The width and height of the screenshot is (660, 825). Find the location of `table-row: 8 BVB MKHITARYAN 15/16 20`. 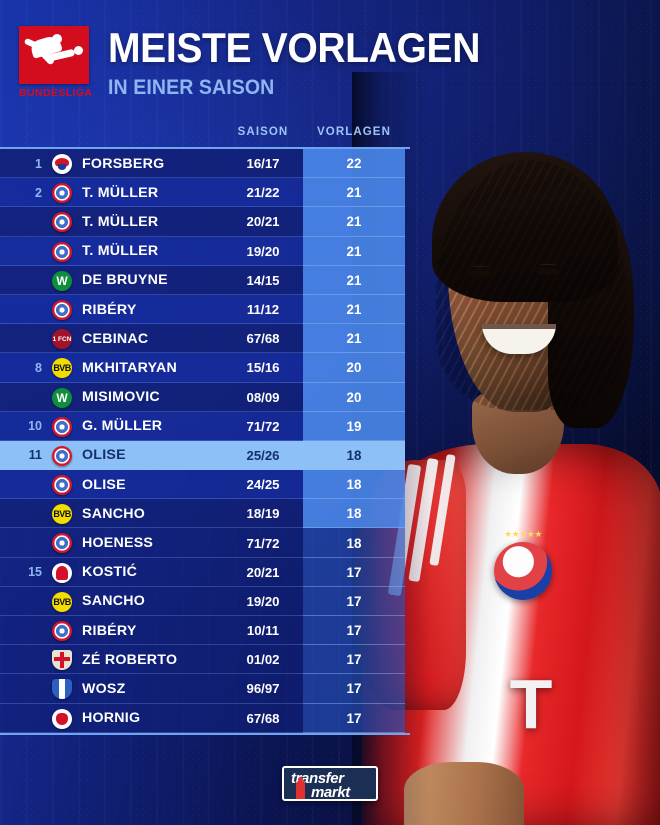

table-row: 8 BVB MKHITARYAN 15/16 20 is located at coordinates (205, 368).